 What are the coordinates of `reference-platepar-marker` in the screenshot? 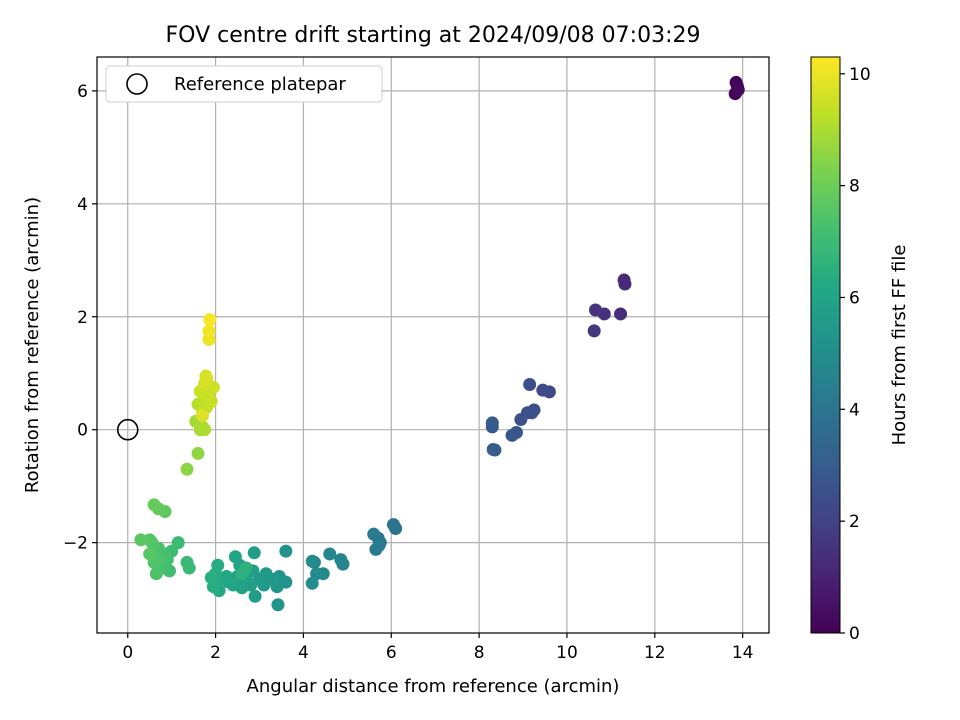 It's located at (127, 429).